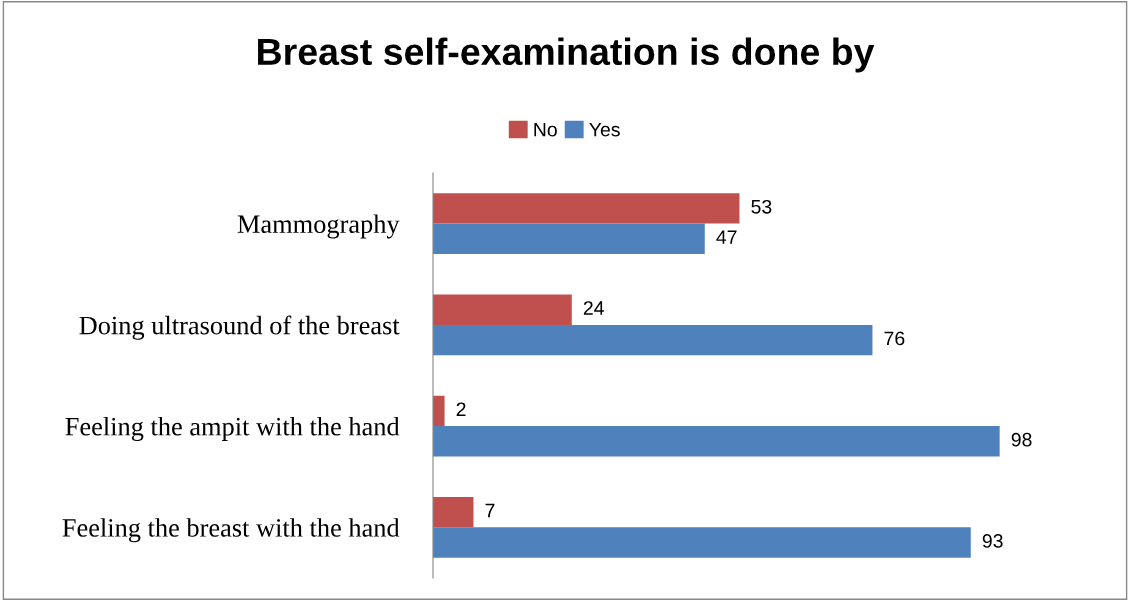 The height and width of the screenshot is (601, 1130). What do you see at coordinates (894, 338) in the screenshot?
I see `data-label: 76` at bounding box center [894, 338].